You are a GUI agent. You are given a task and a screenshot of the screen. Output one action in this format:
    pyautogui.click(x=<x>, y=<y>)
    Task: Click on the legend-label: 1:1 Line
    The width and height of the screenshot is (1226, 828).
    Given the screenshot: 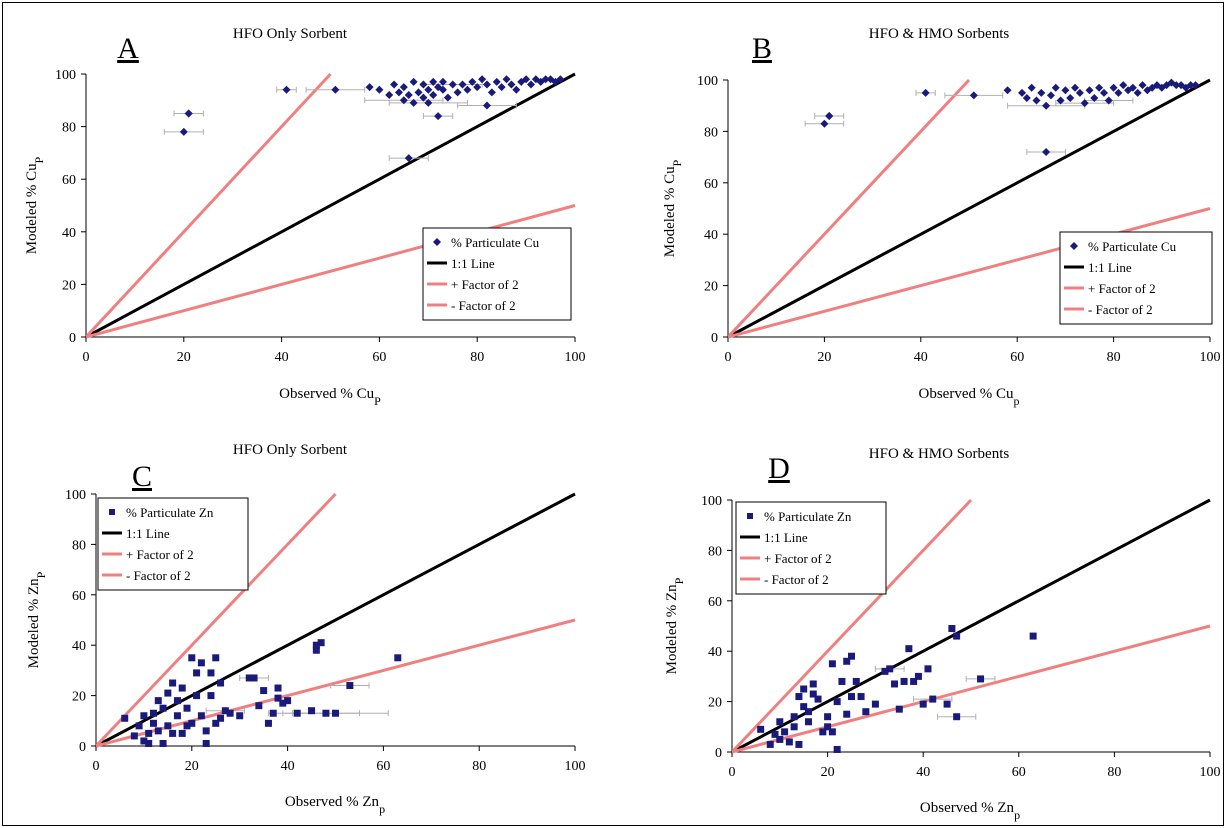 What is the action you would take?
    pyautogui.click(x=1110, y=267)
    